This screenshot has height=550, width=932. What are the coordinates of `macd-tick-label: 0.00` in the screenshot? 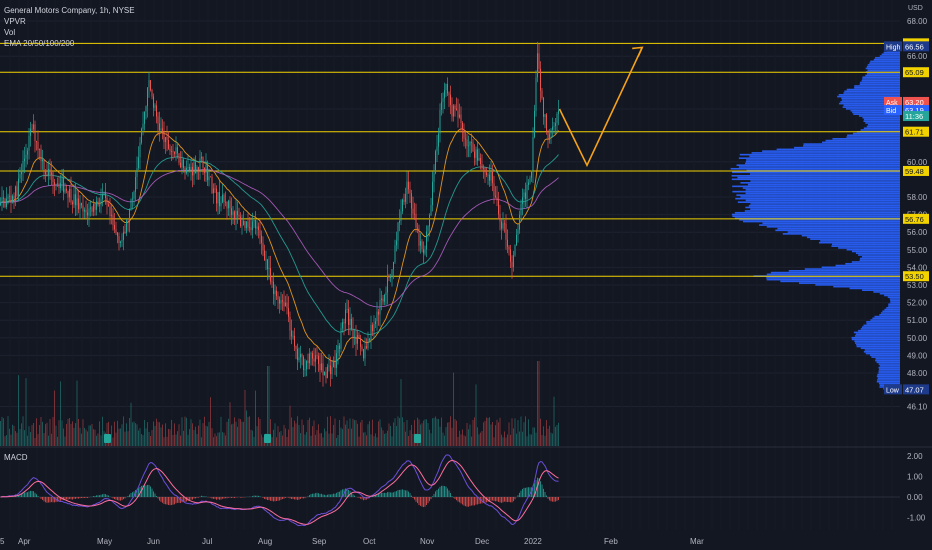 It's located at (915, 497).